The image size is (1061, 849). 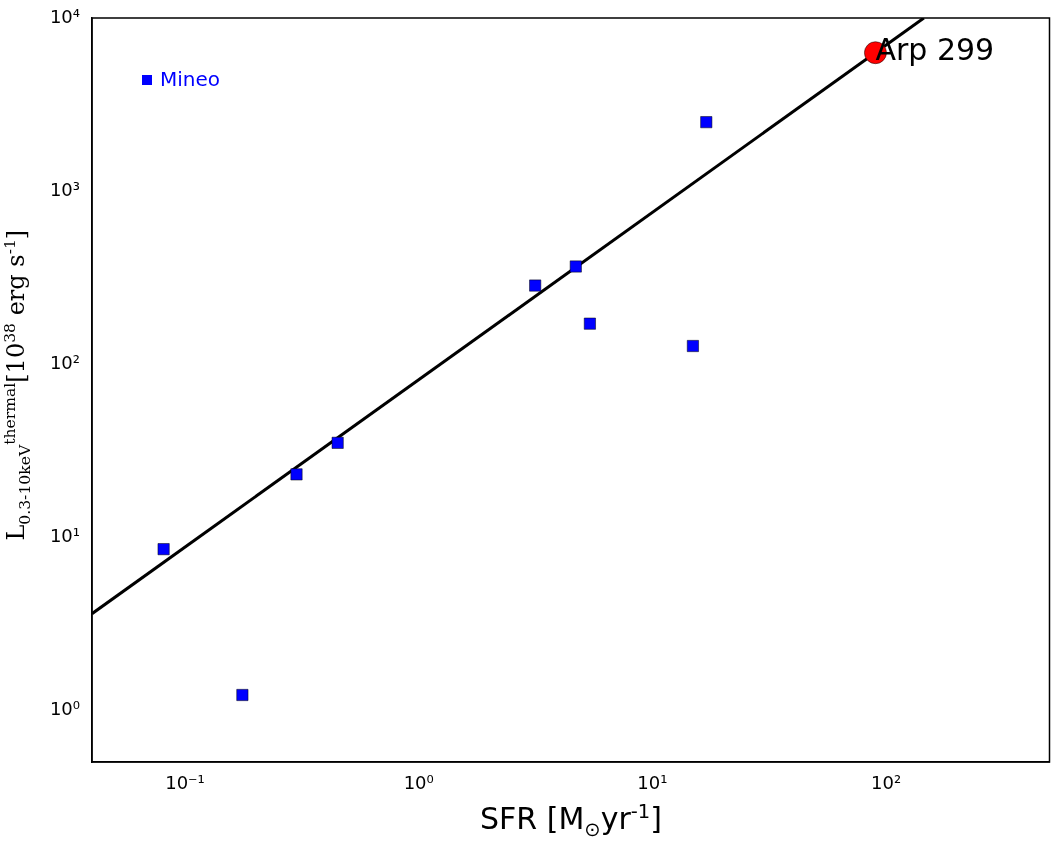 What do you see at coordinates (190, 79) in the screenshot?
I see `legend-label: Mineo` at bounding box center [190, 79].